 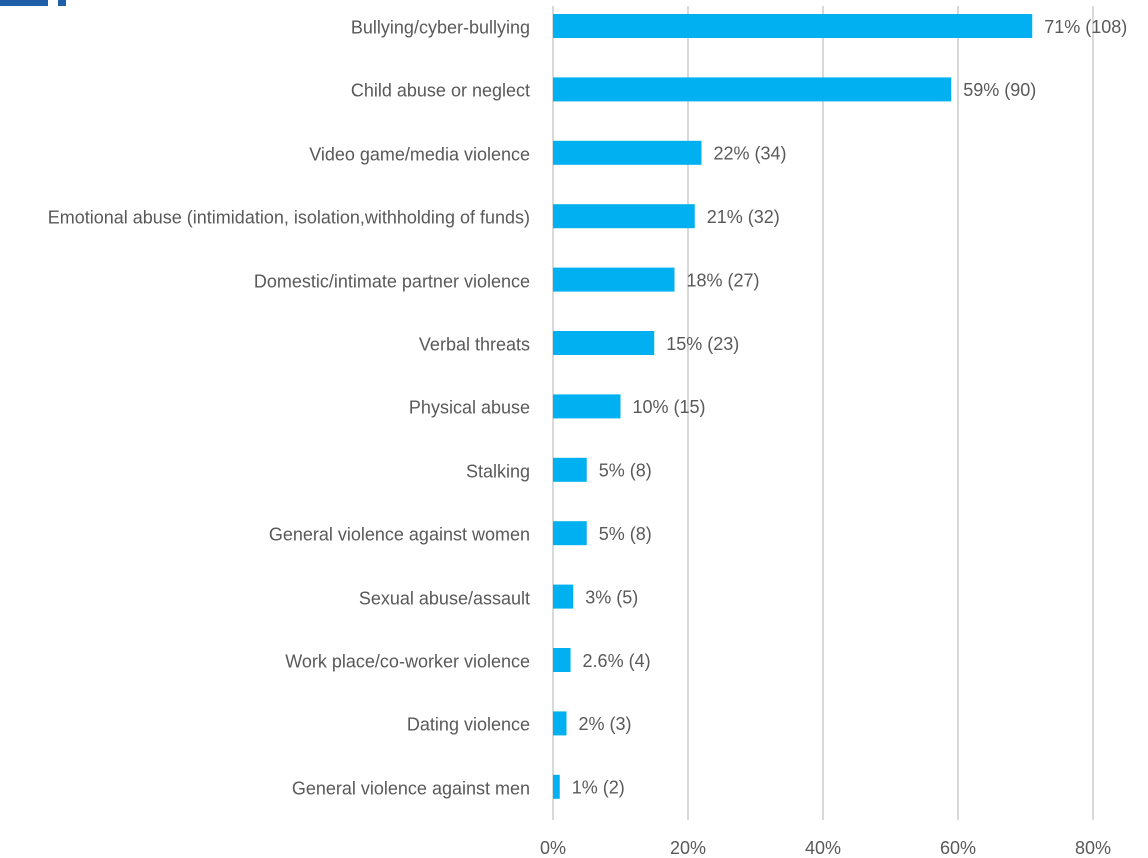 I want to click on data-label: 22% (34), so click(x=750, y=154).